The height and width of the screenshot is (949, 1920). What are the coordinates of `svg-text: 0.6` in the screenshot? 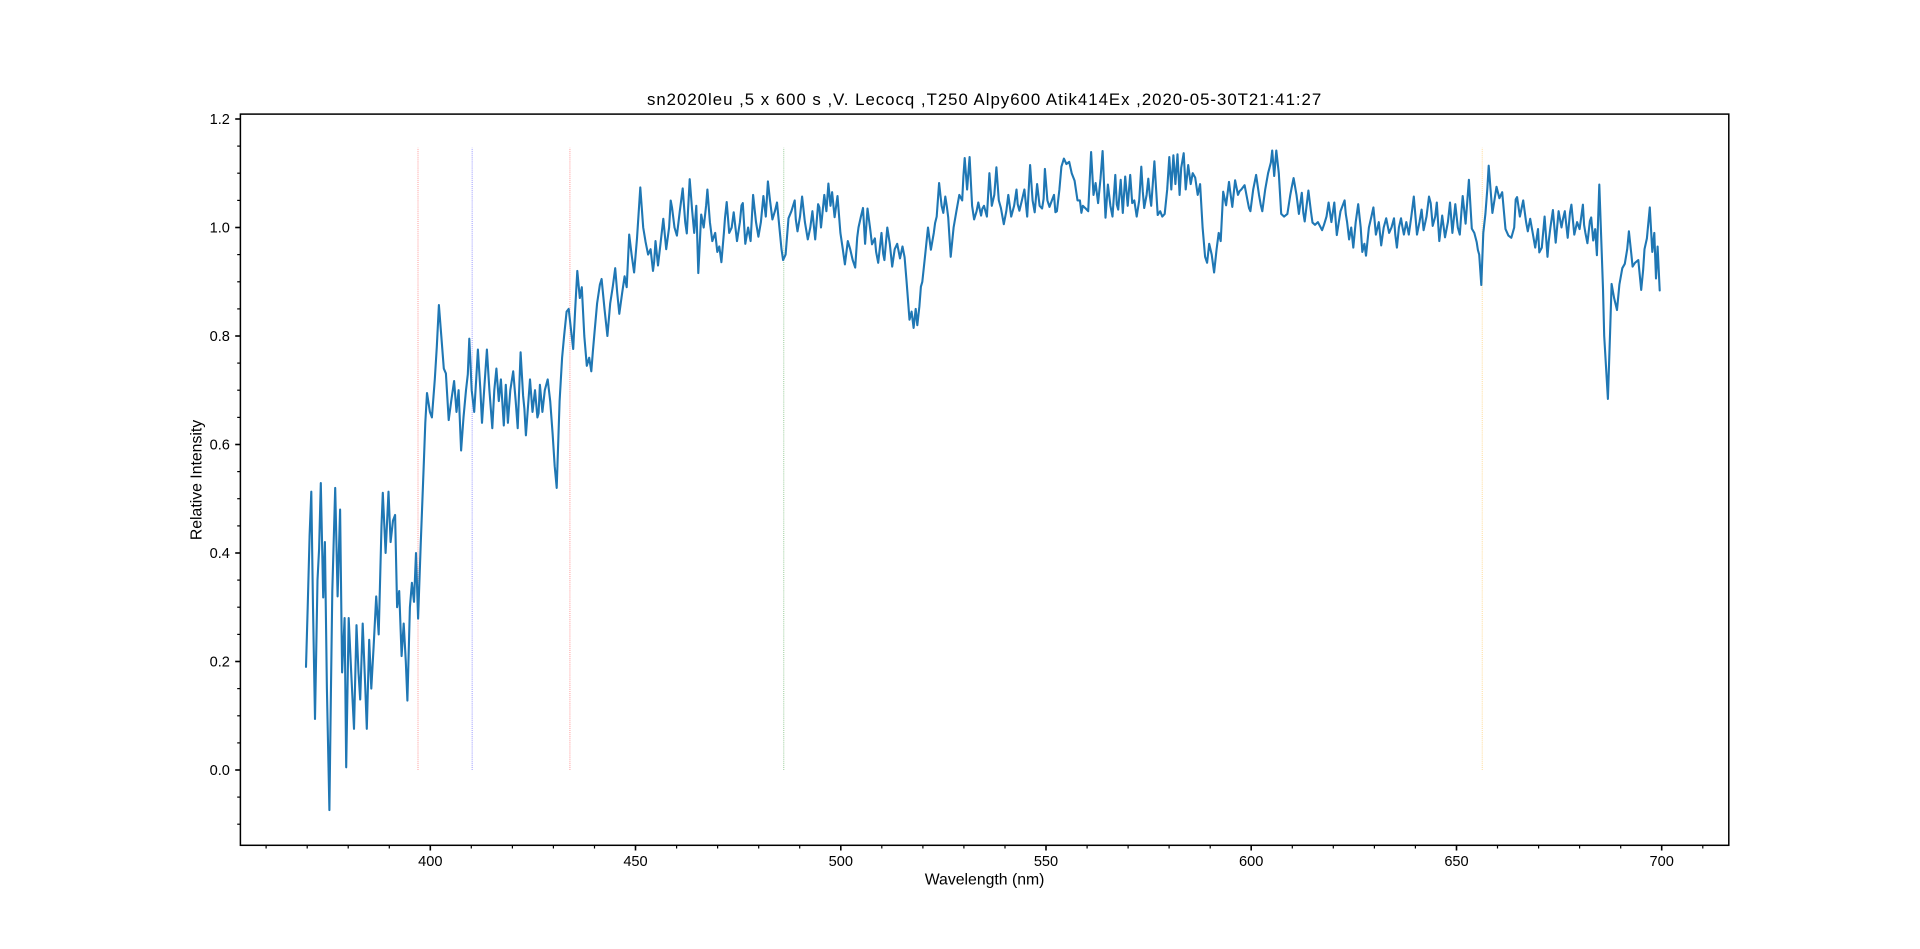 It's located at (220, 446).